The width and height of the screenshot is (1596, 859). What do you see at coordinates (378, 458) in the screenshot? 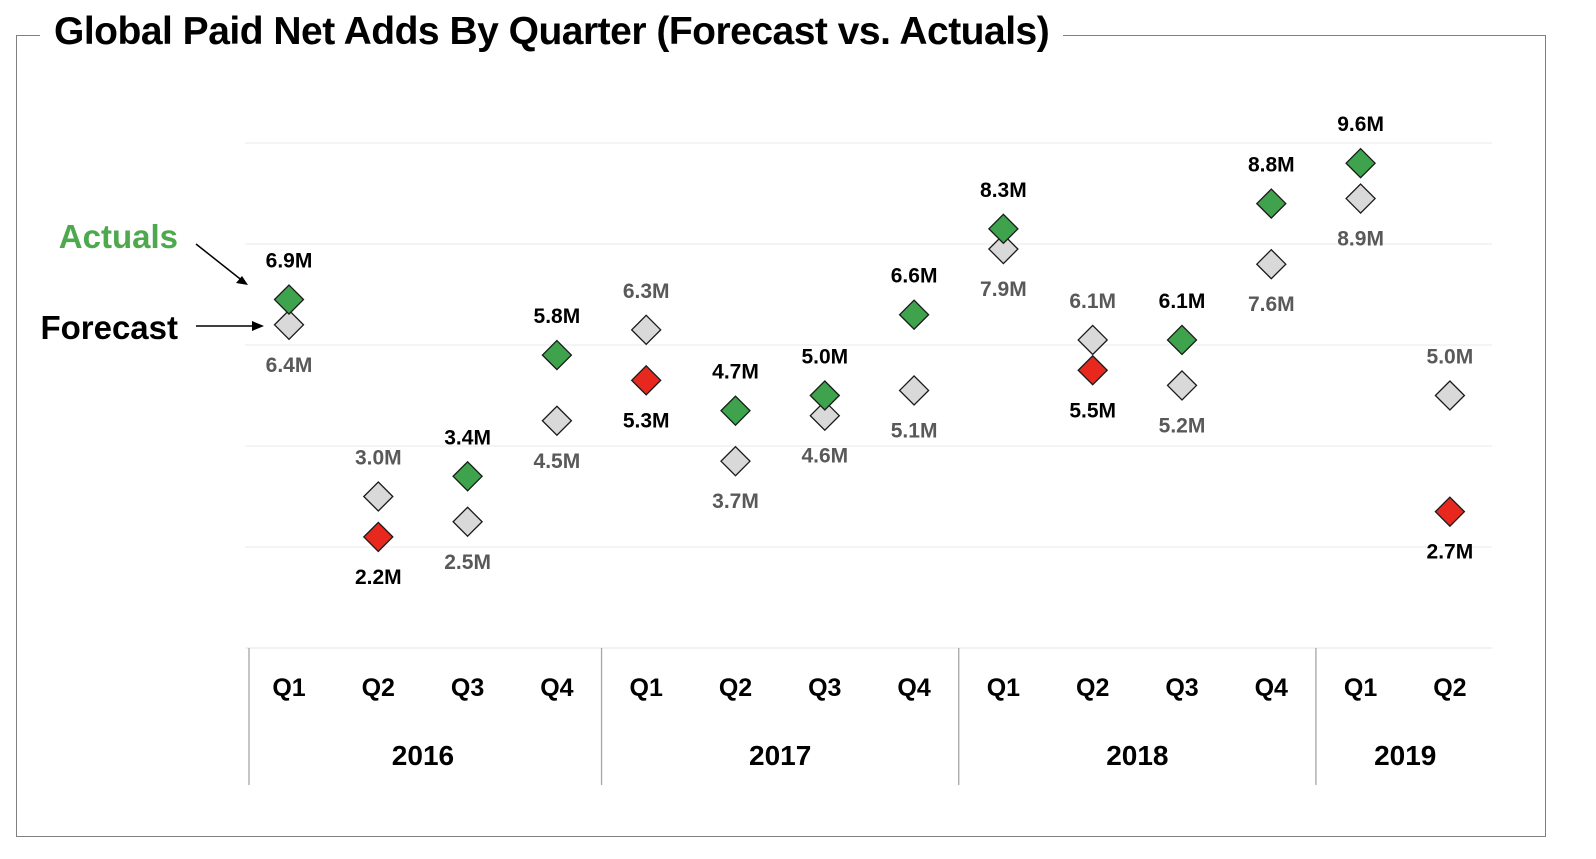
I see `forecast-value-label: 3.0M` at bounding box center [378, 458].